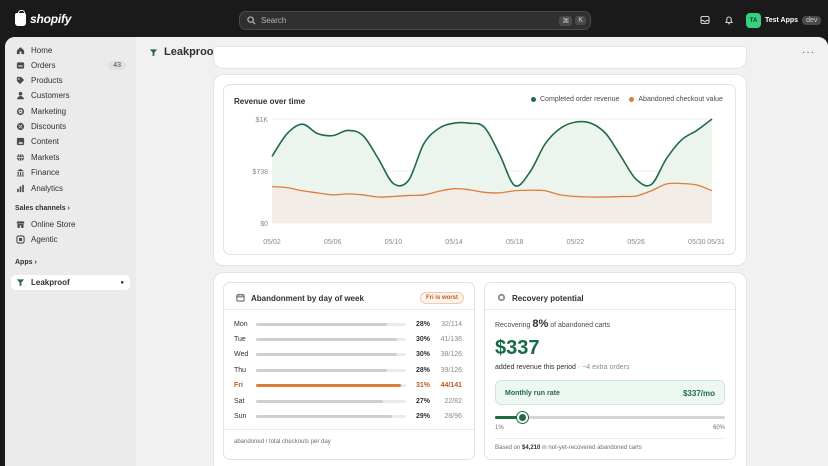 The height and width of the screenshot is (466, 828). I want to click on content-icon, so click(20, 141).